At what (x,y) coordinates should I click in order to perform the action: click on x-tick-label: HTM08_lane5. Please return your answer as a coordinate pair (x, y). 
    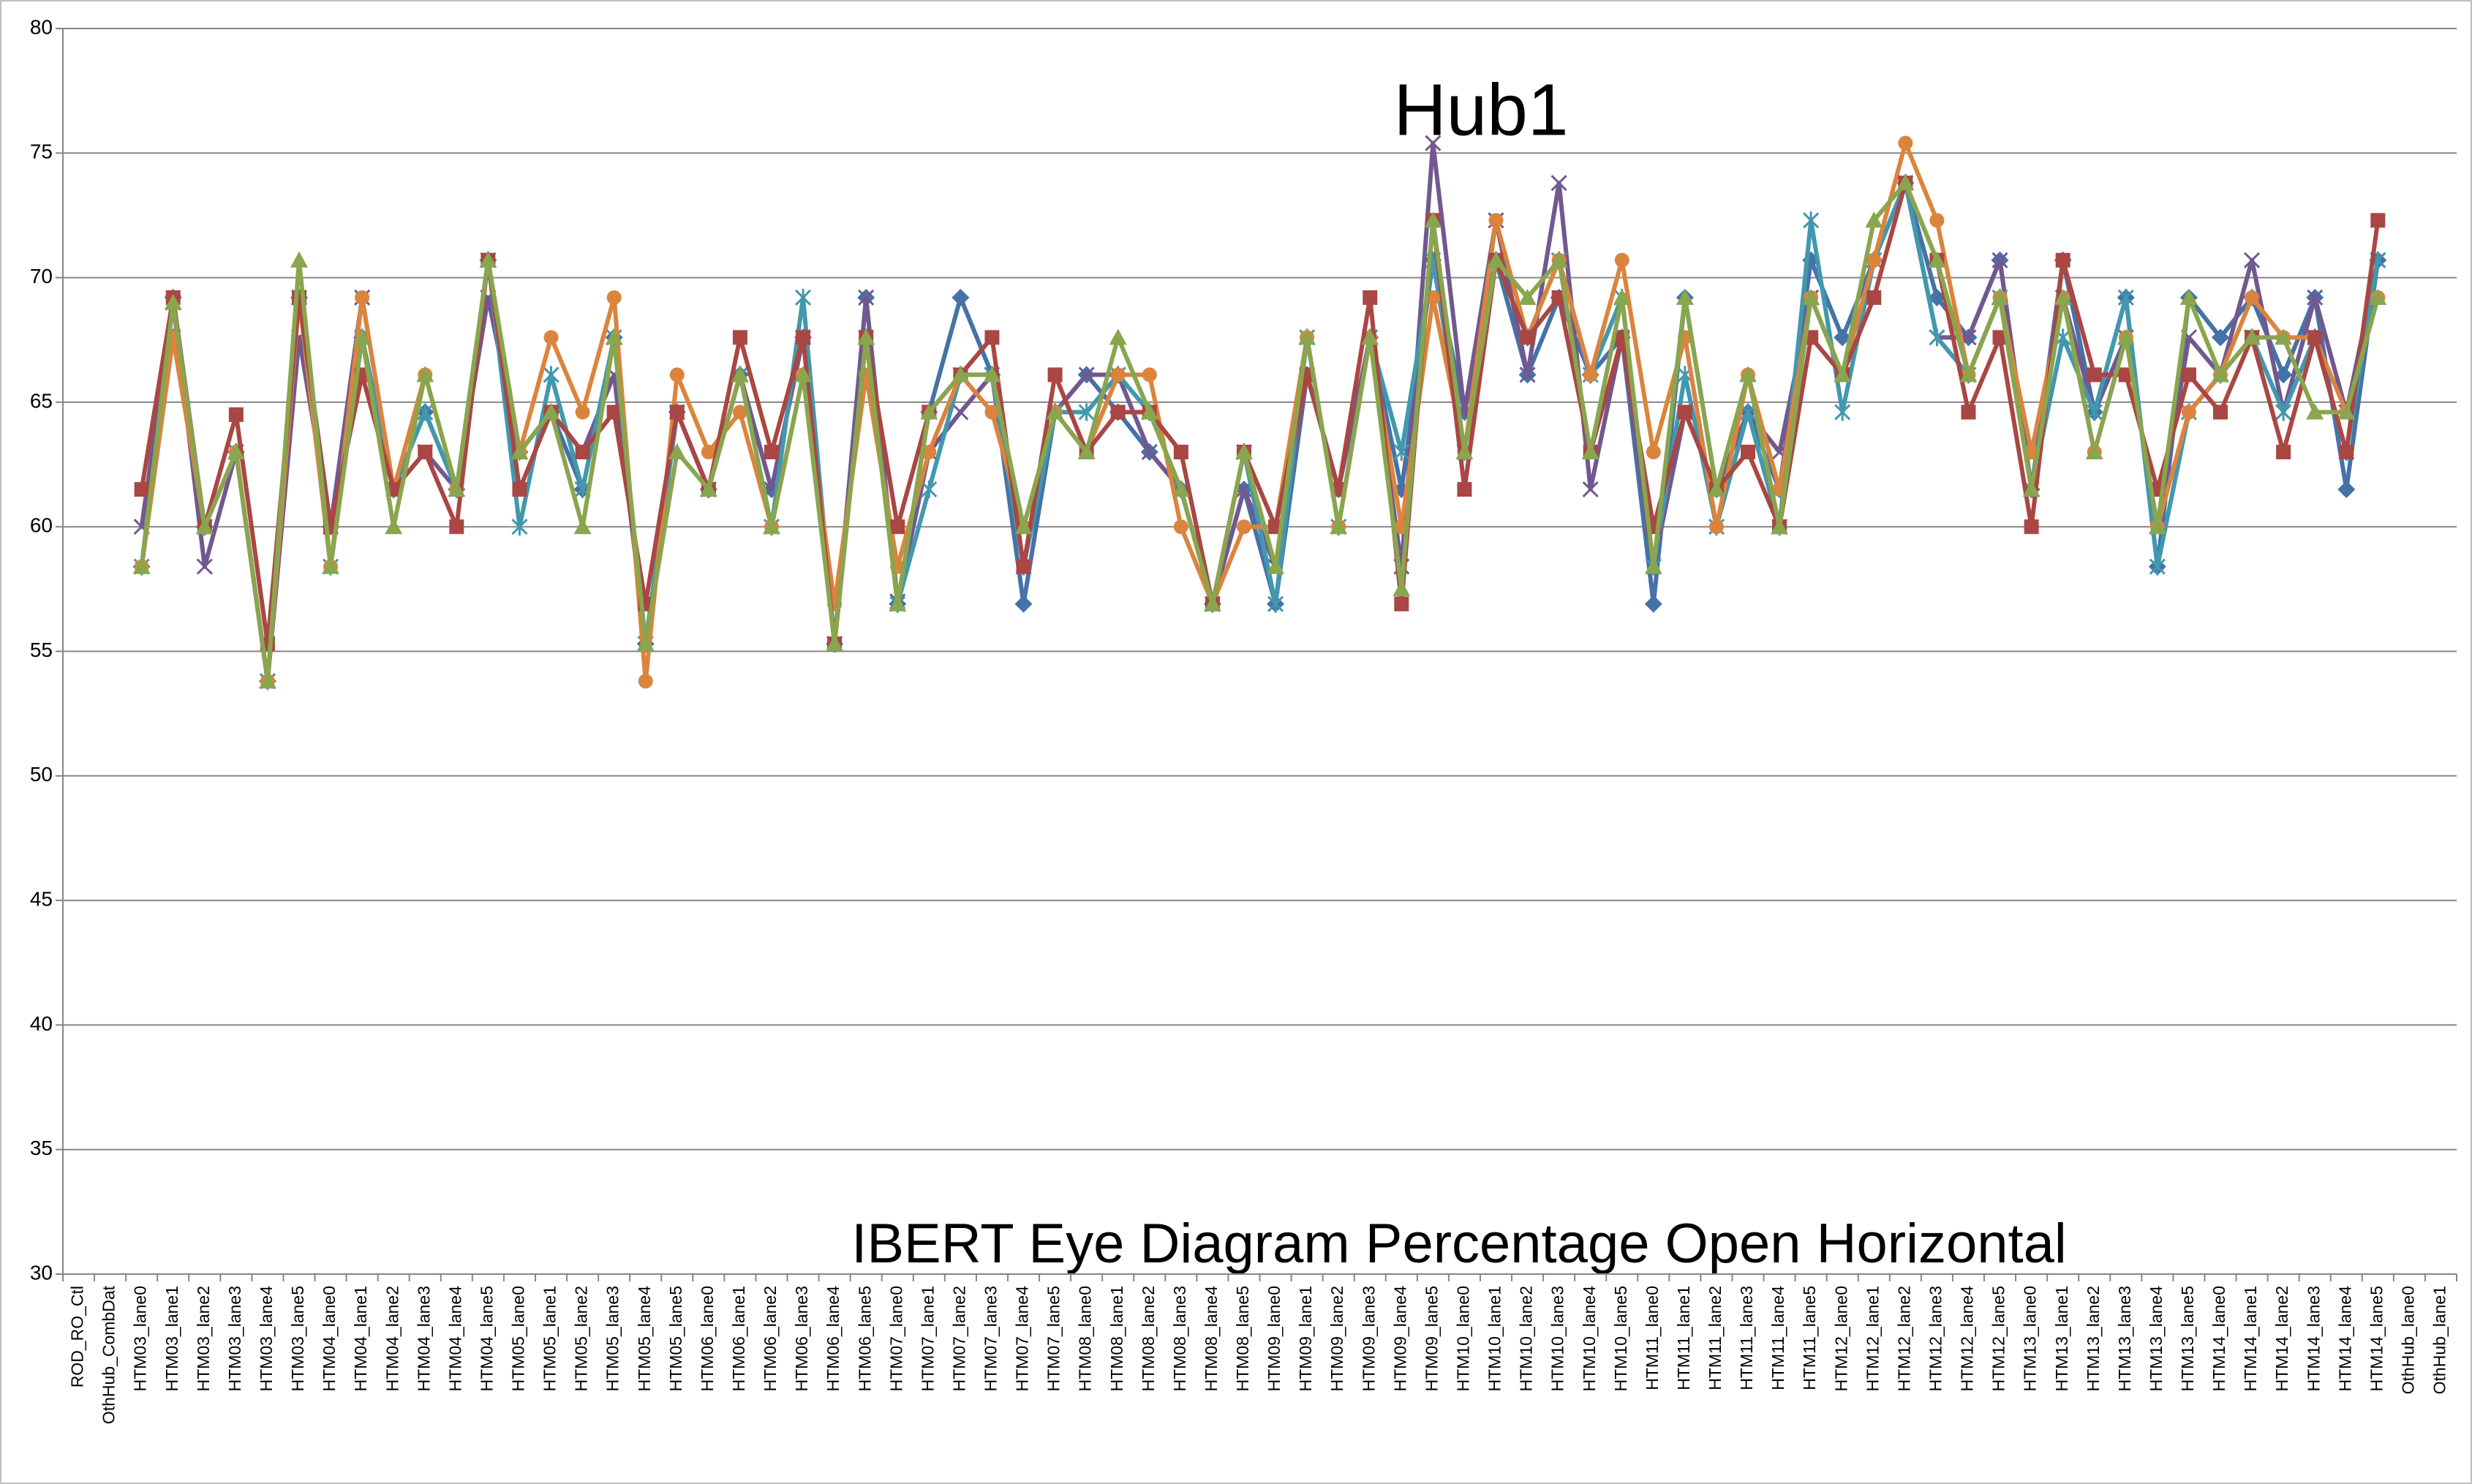
    Looking at the image, I should click on (1242, 1338).